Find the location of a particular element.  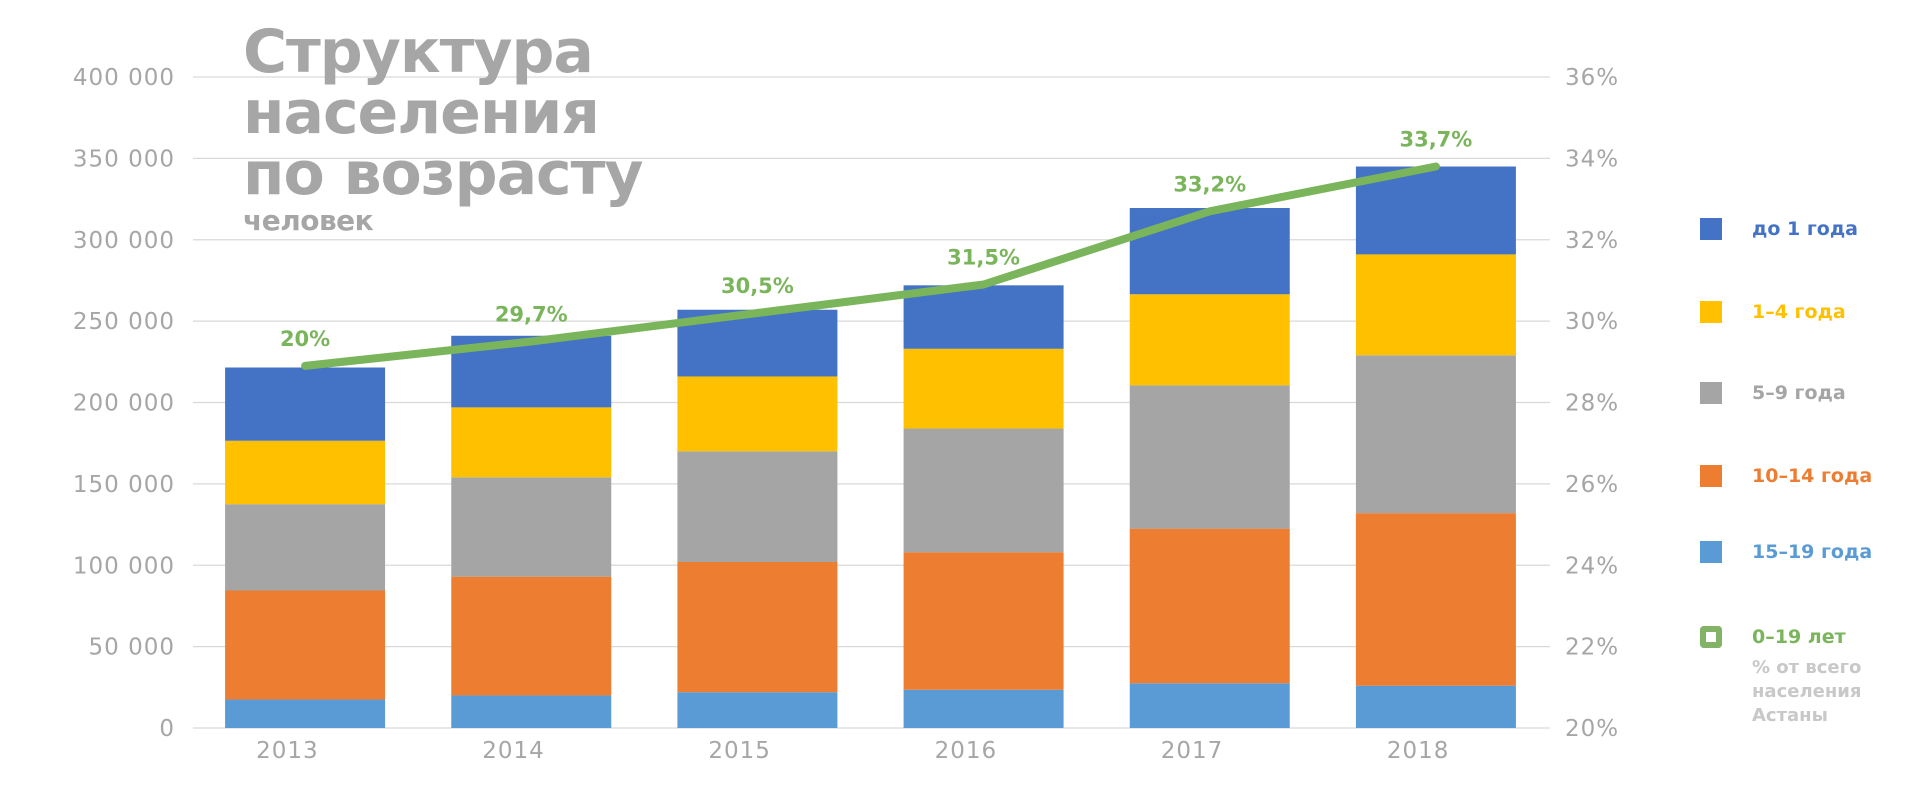

x-axis-ticks: 2013 2014 2015 2016 2017 2018 is located at coordinates (853, 751).